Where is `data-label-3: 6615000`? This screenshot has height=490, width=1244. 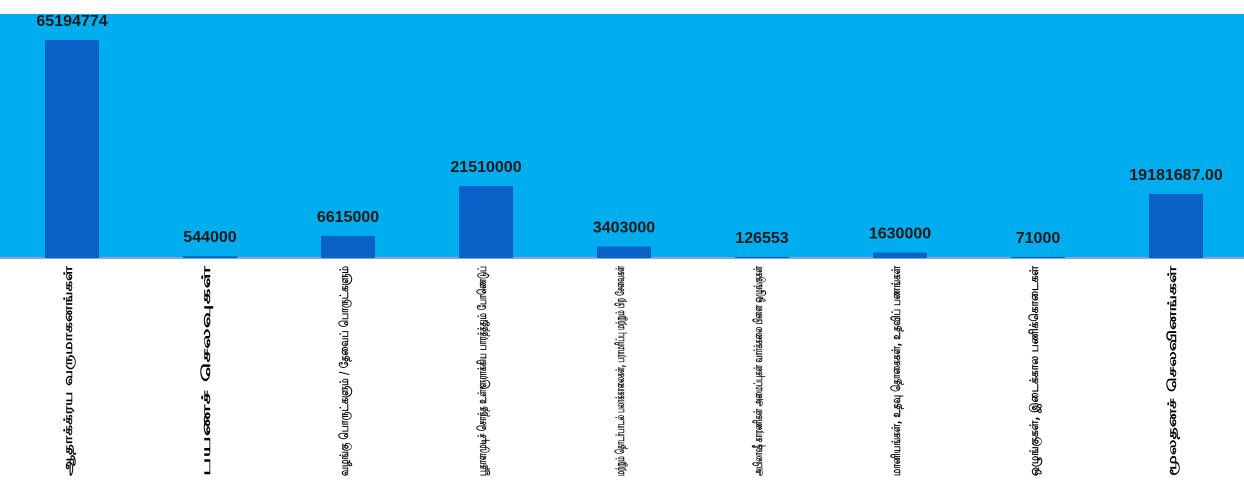 data-label-3: 6615000 is located at coordinates (348, 217).